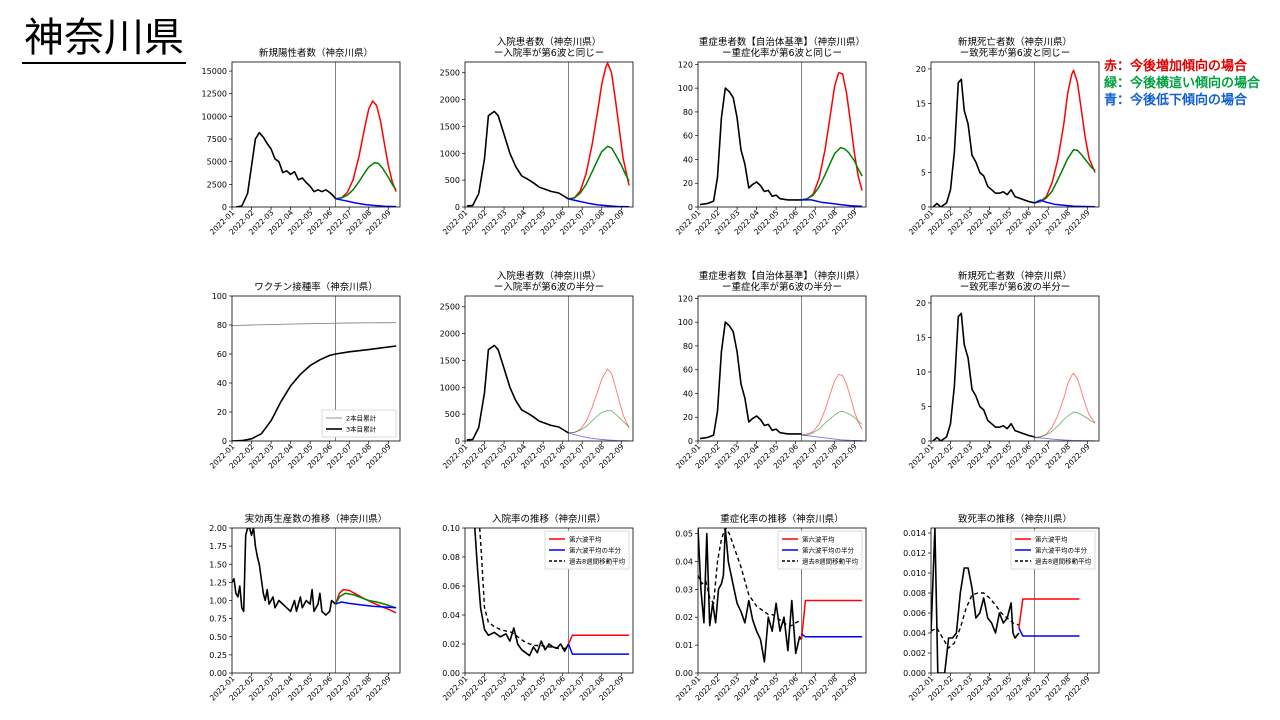 The width and height of the screenshot is (1280, 720). I want to click on y-tick-label: 0.008, so click(914, 593).